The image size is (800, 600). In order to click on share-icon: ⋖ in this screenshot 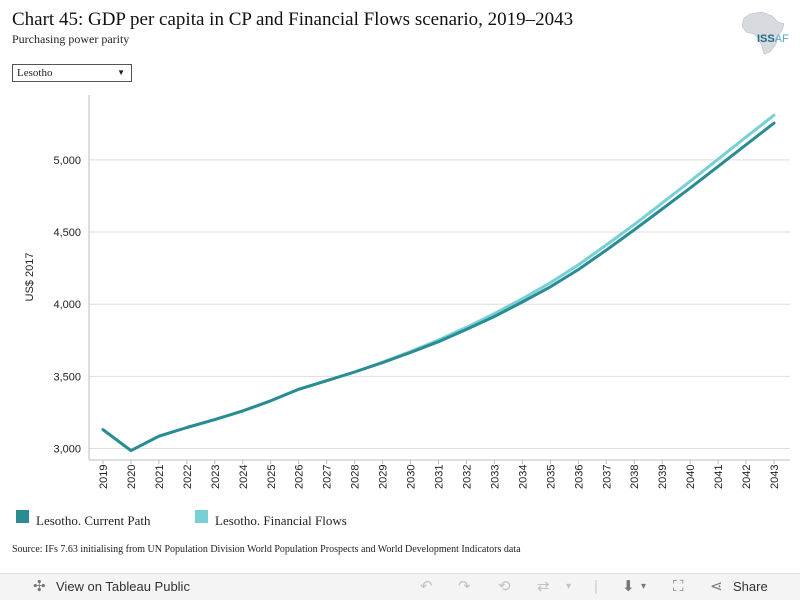, I will do `click(716, 586)`.